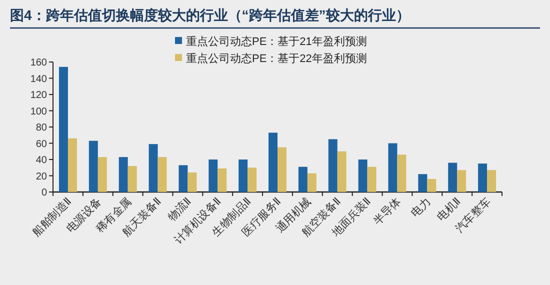 This screenshot has height=285, width=550. Describe the element at coordinates (42, 176) in the screenshot. I see `y-tick-label: 20` at that location.